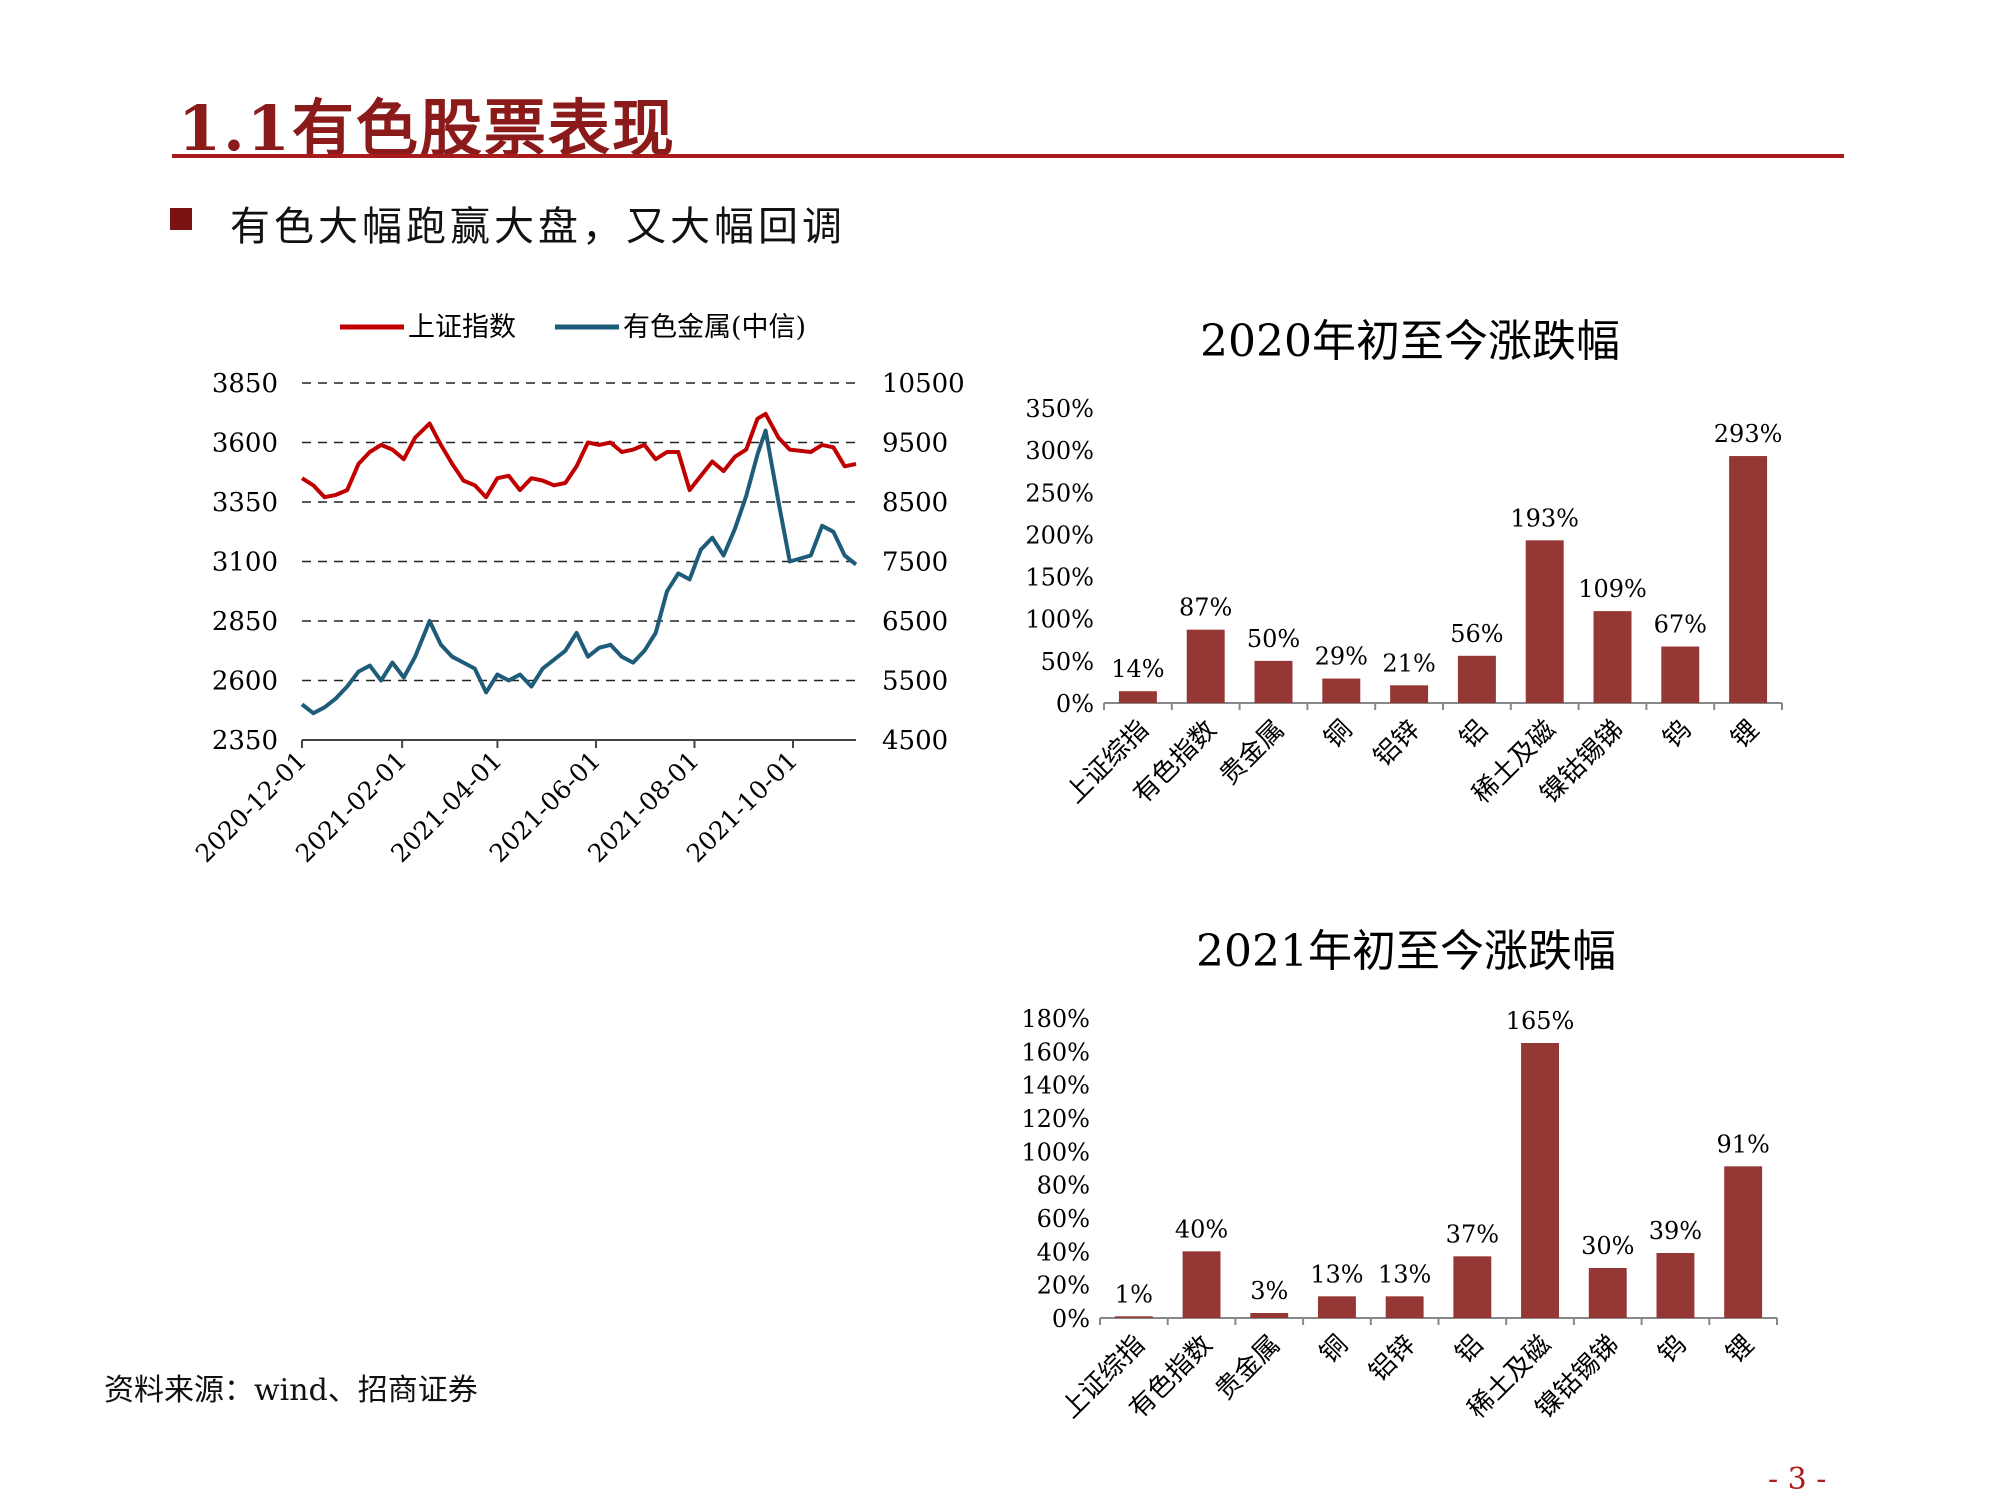 Image resolution: width=2000 pixels, height=1500 pixels. Describe the element at coordinates (915, 444) in the screenshot. I see `right-axis-tick-label: 9500` at that location.